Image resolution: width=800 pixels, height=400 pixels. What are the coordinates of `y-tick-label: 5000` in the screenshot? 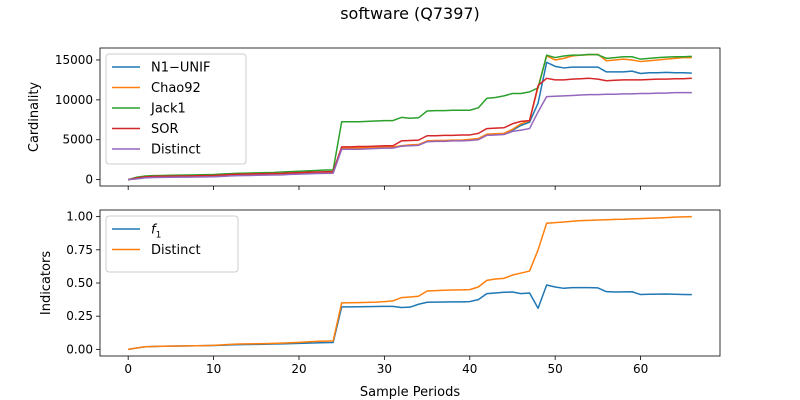 It's located at (77, 140).